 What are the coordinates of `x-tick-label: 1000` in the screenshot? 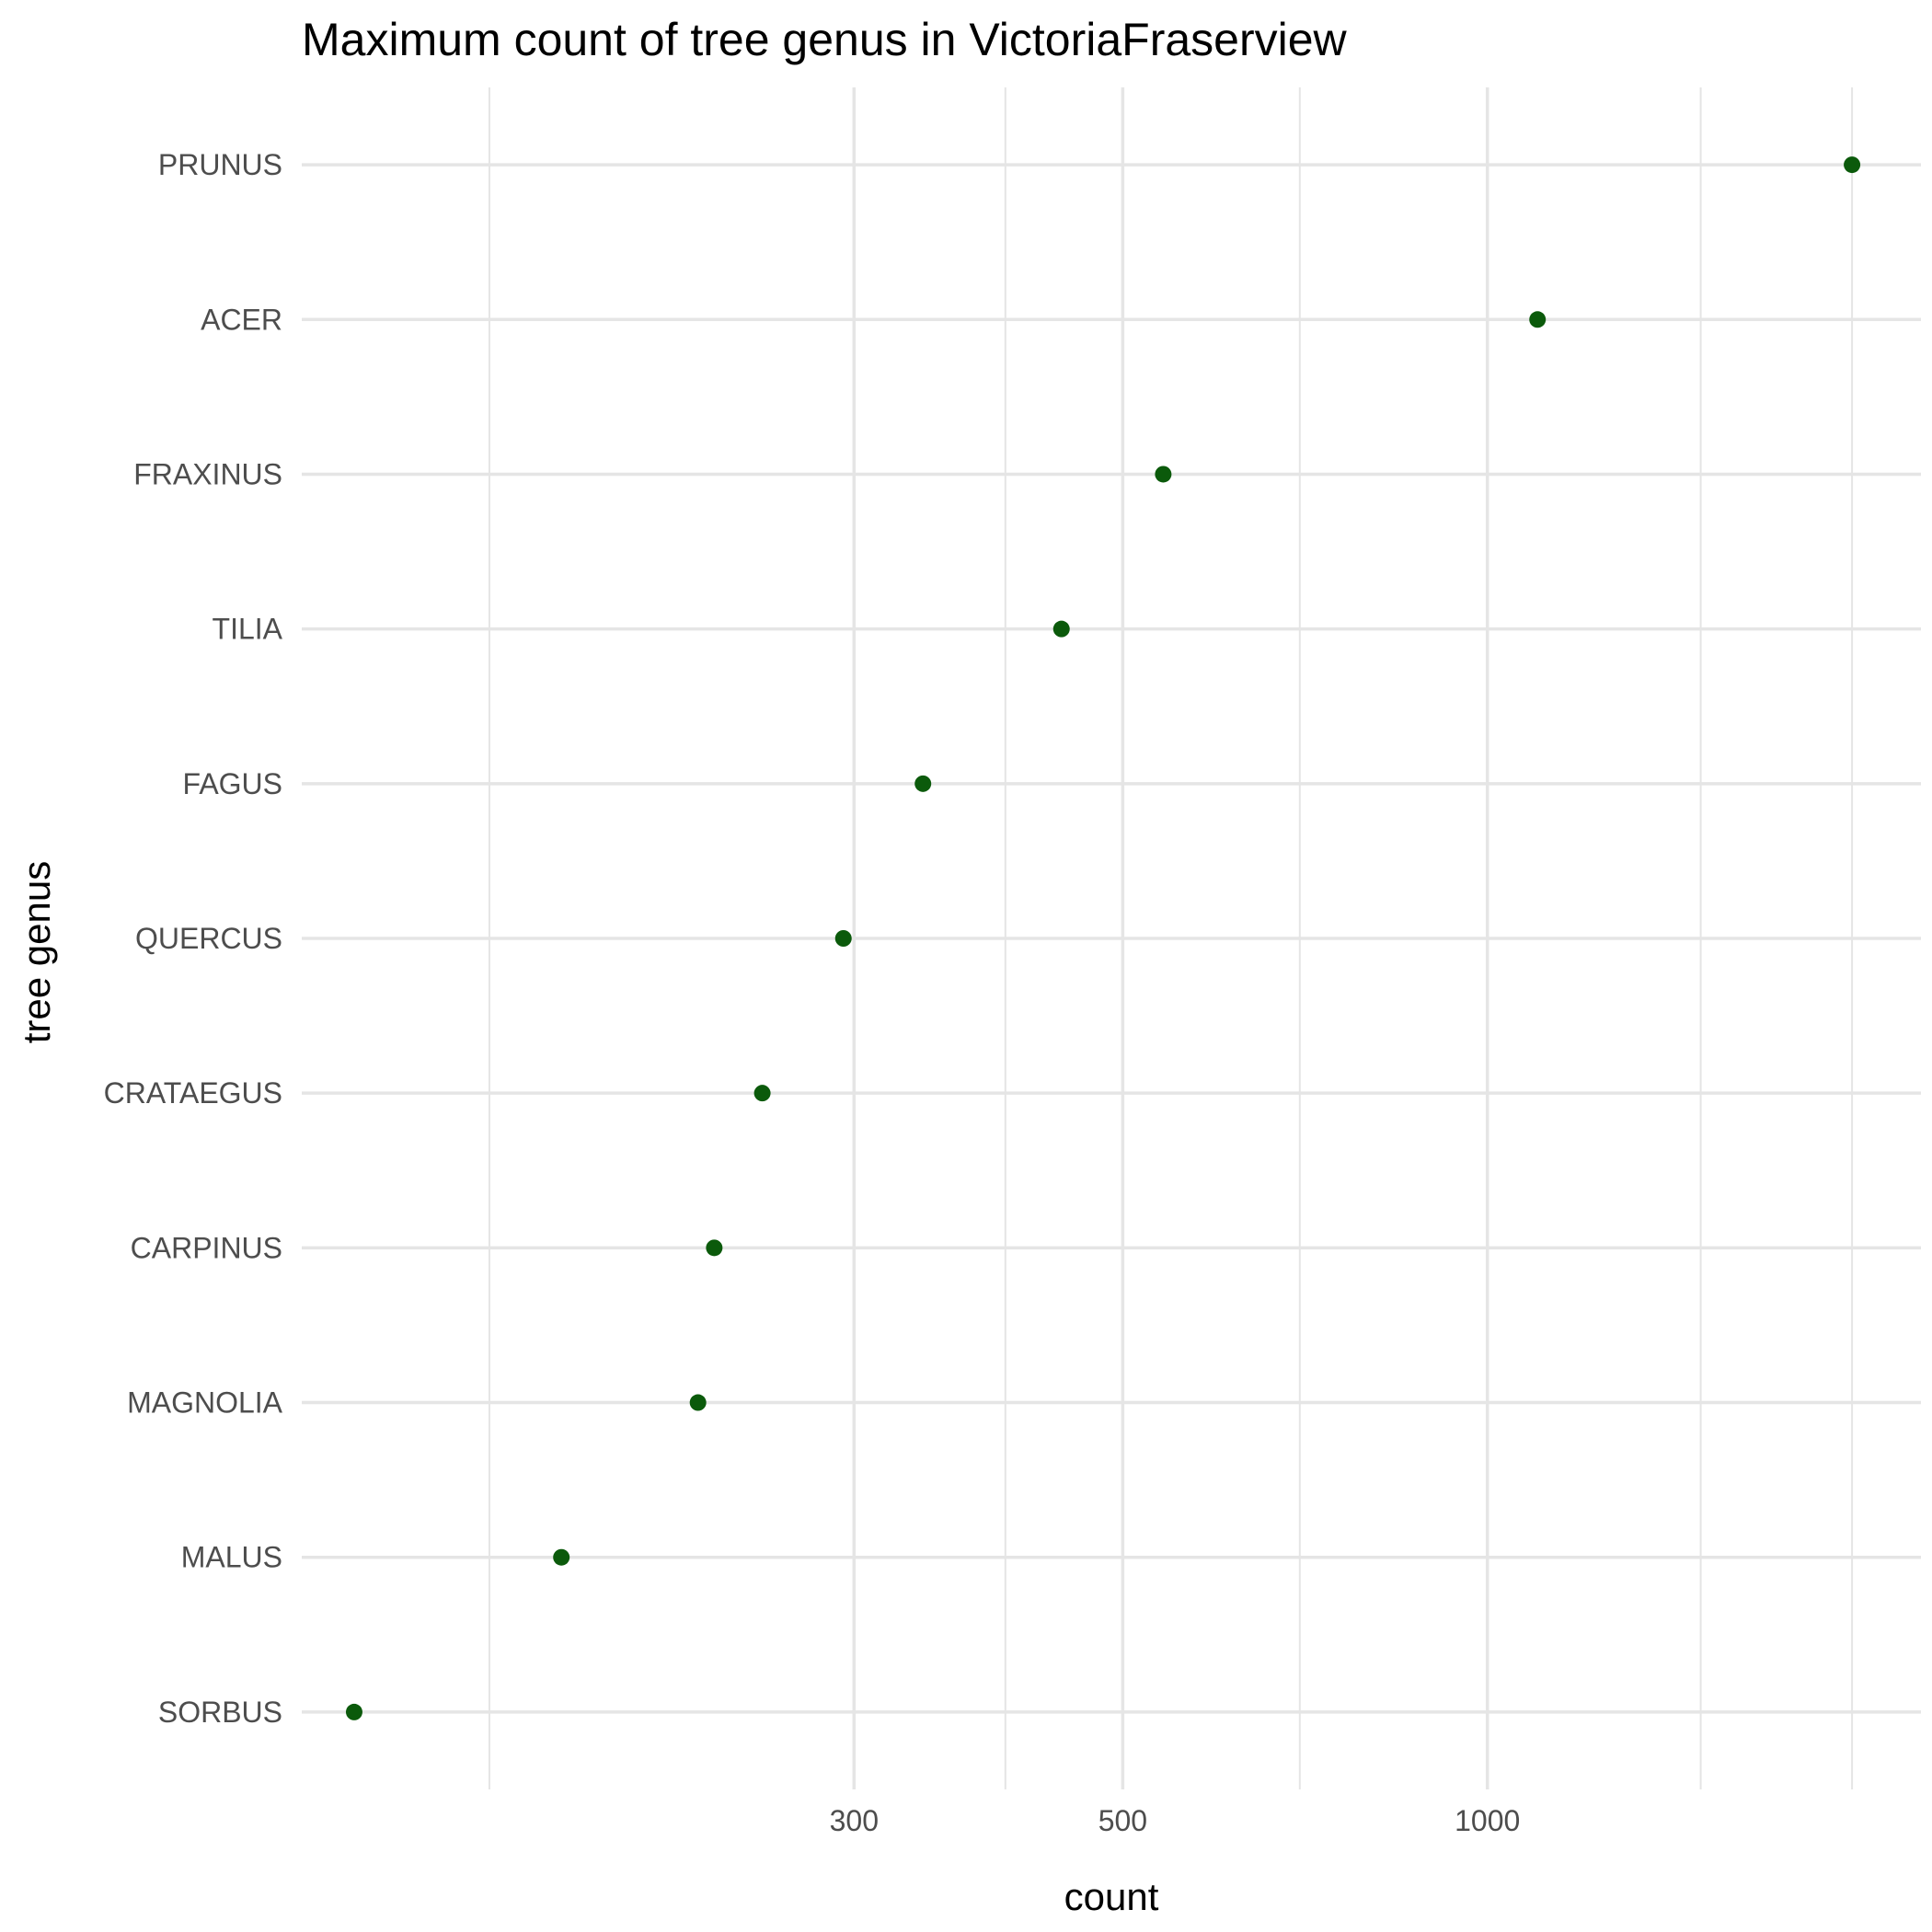 It's located at (1487, 1820).